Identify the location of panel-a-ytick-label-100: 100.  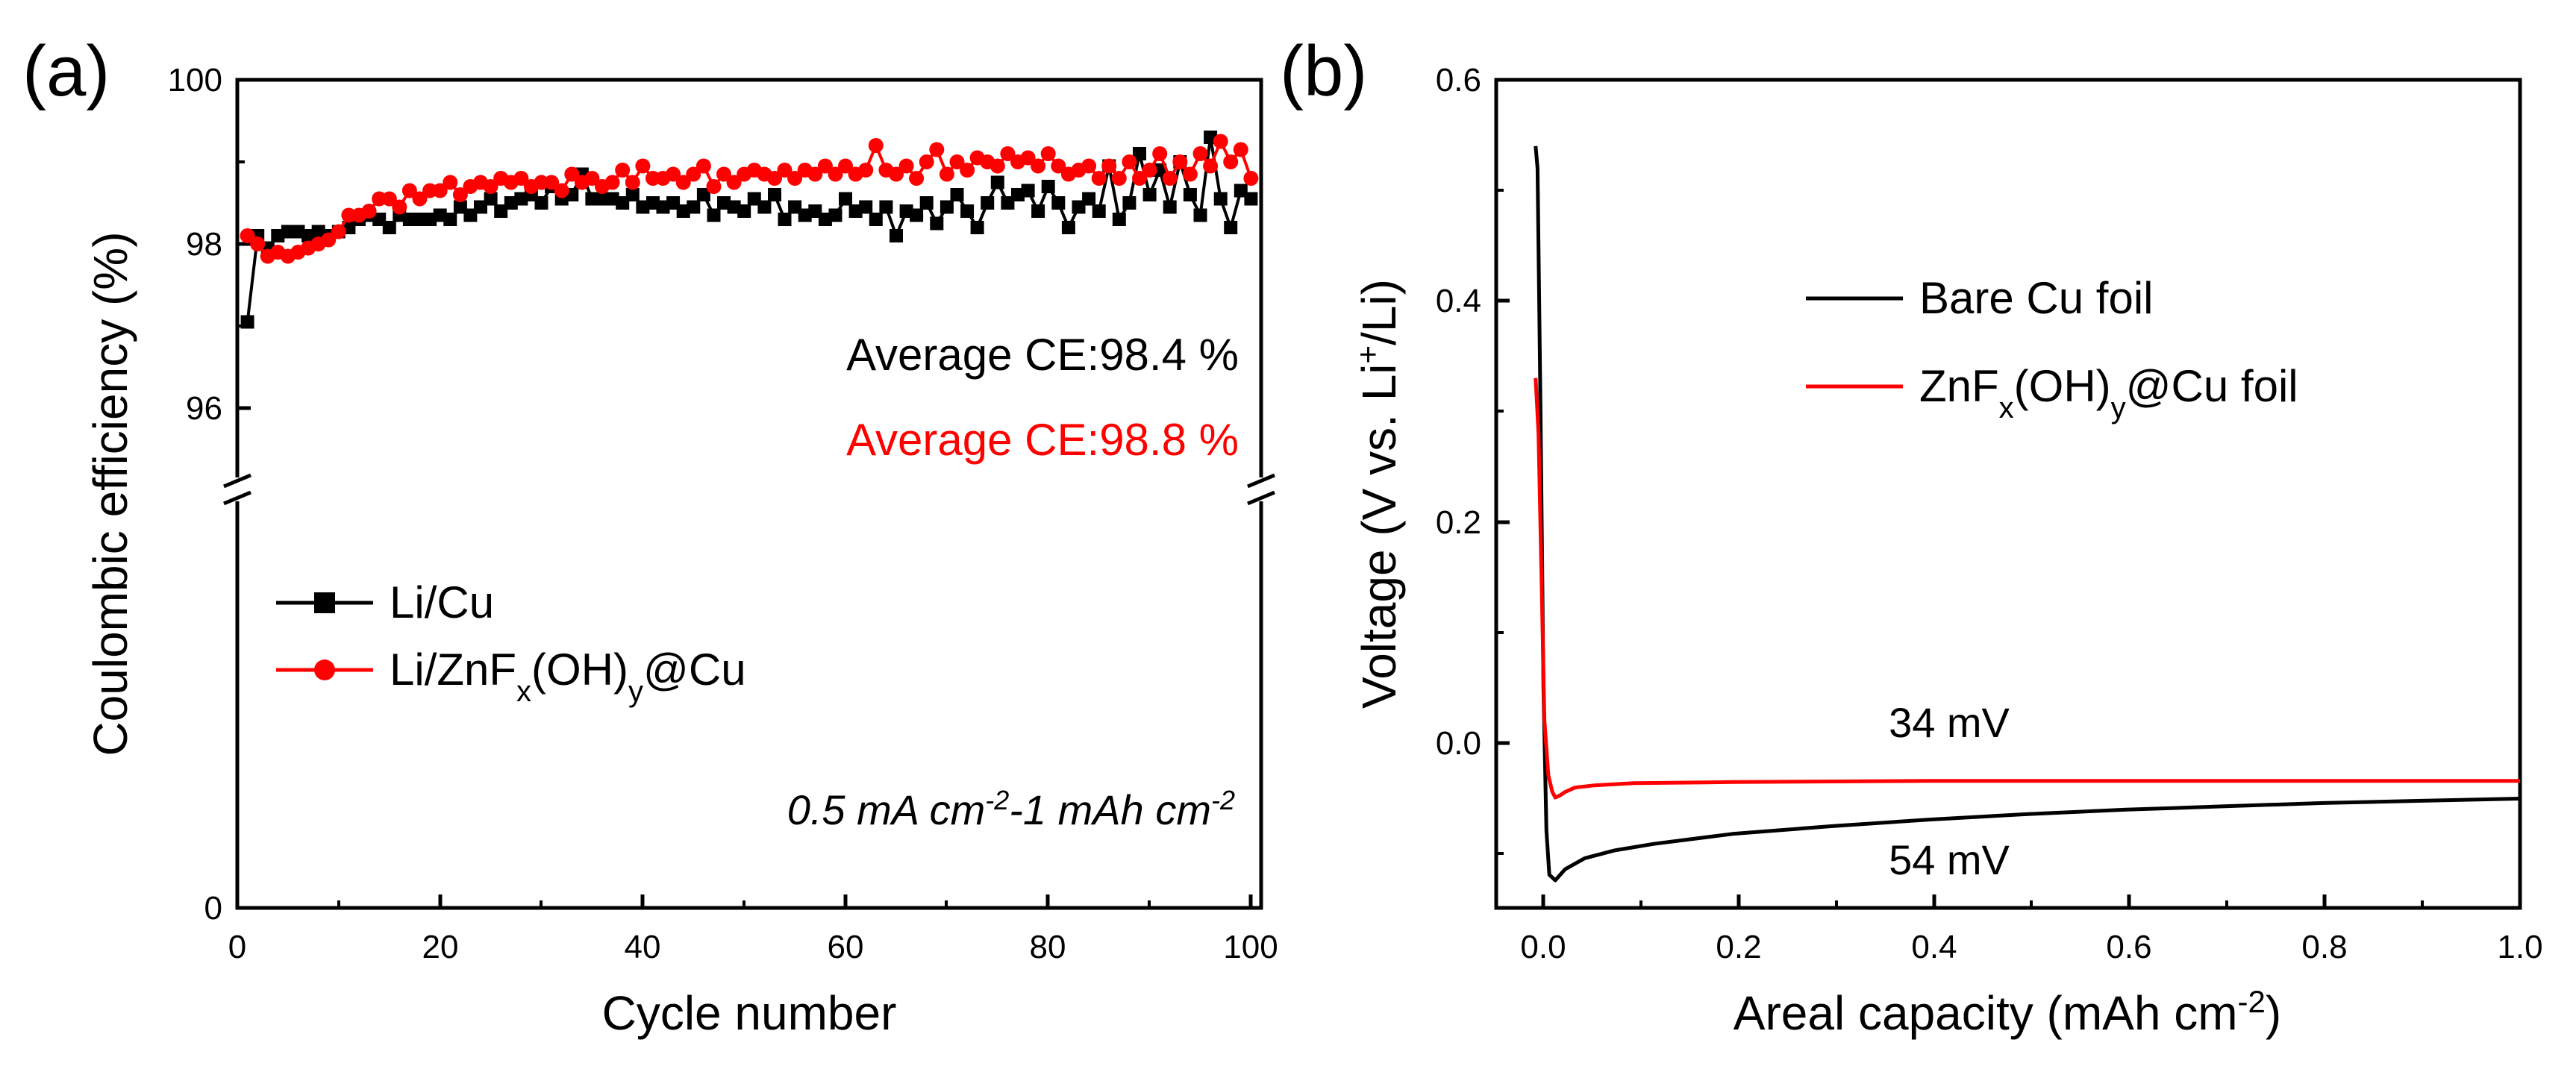
(195, 80).